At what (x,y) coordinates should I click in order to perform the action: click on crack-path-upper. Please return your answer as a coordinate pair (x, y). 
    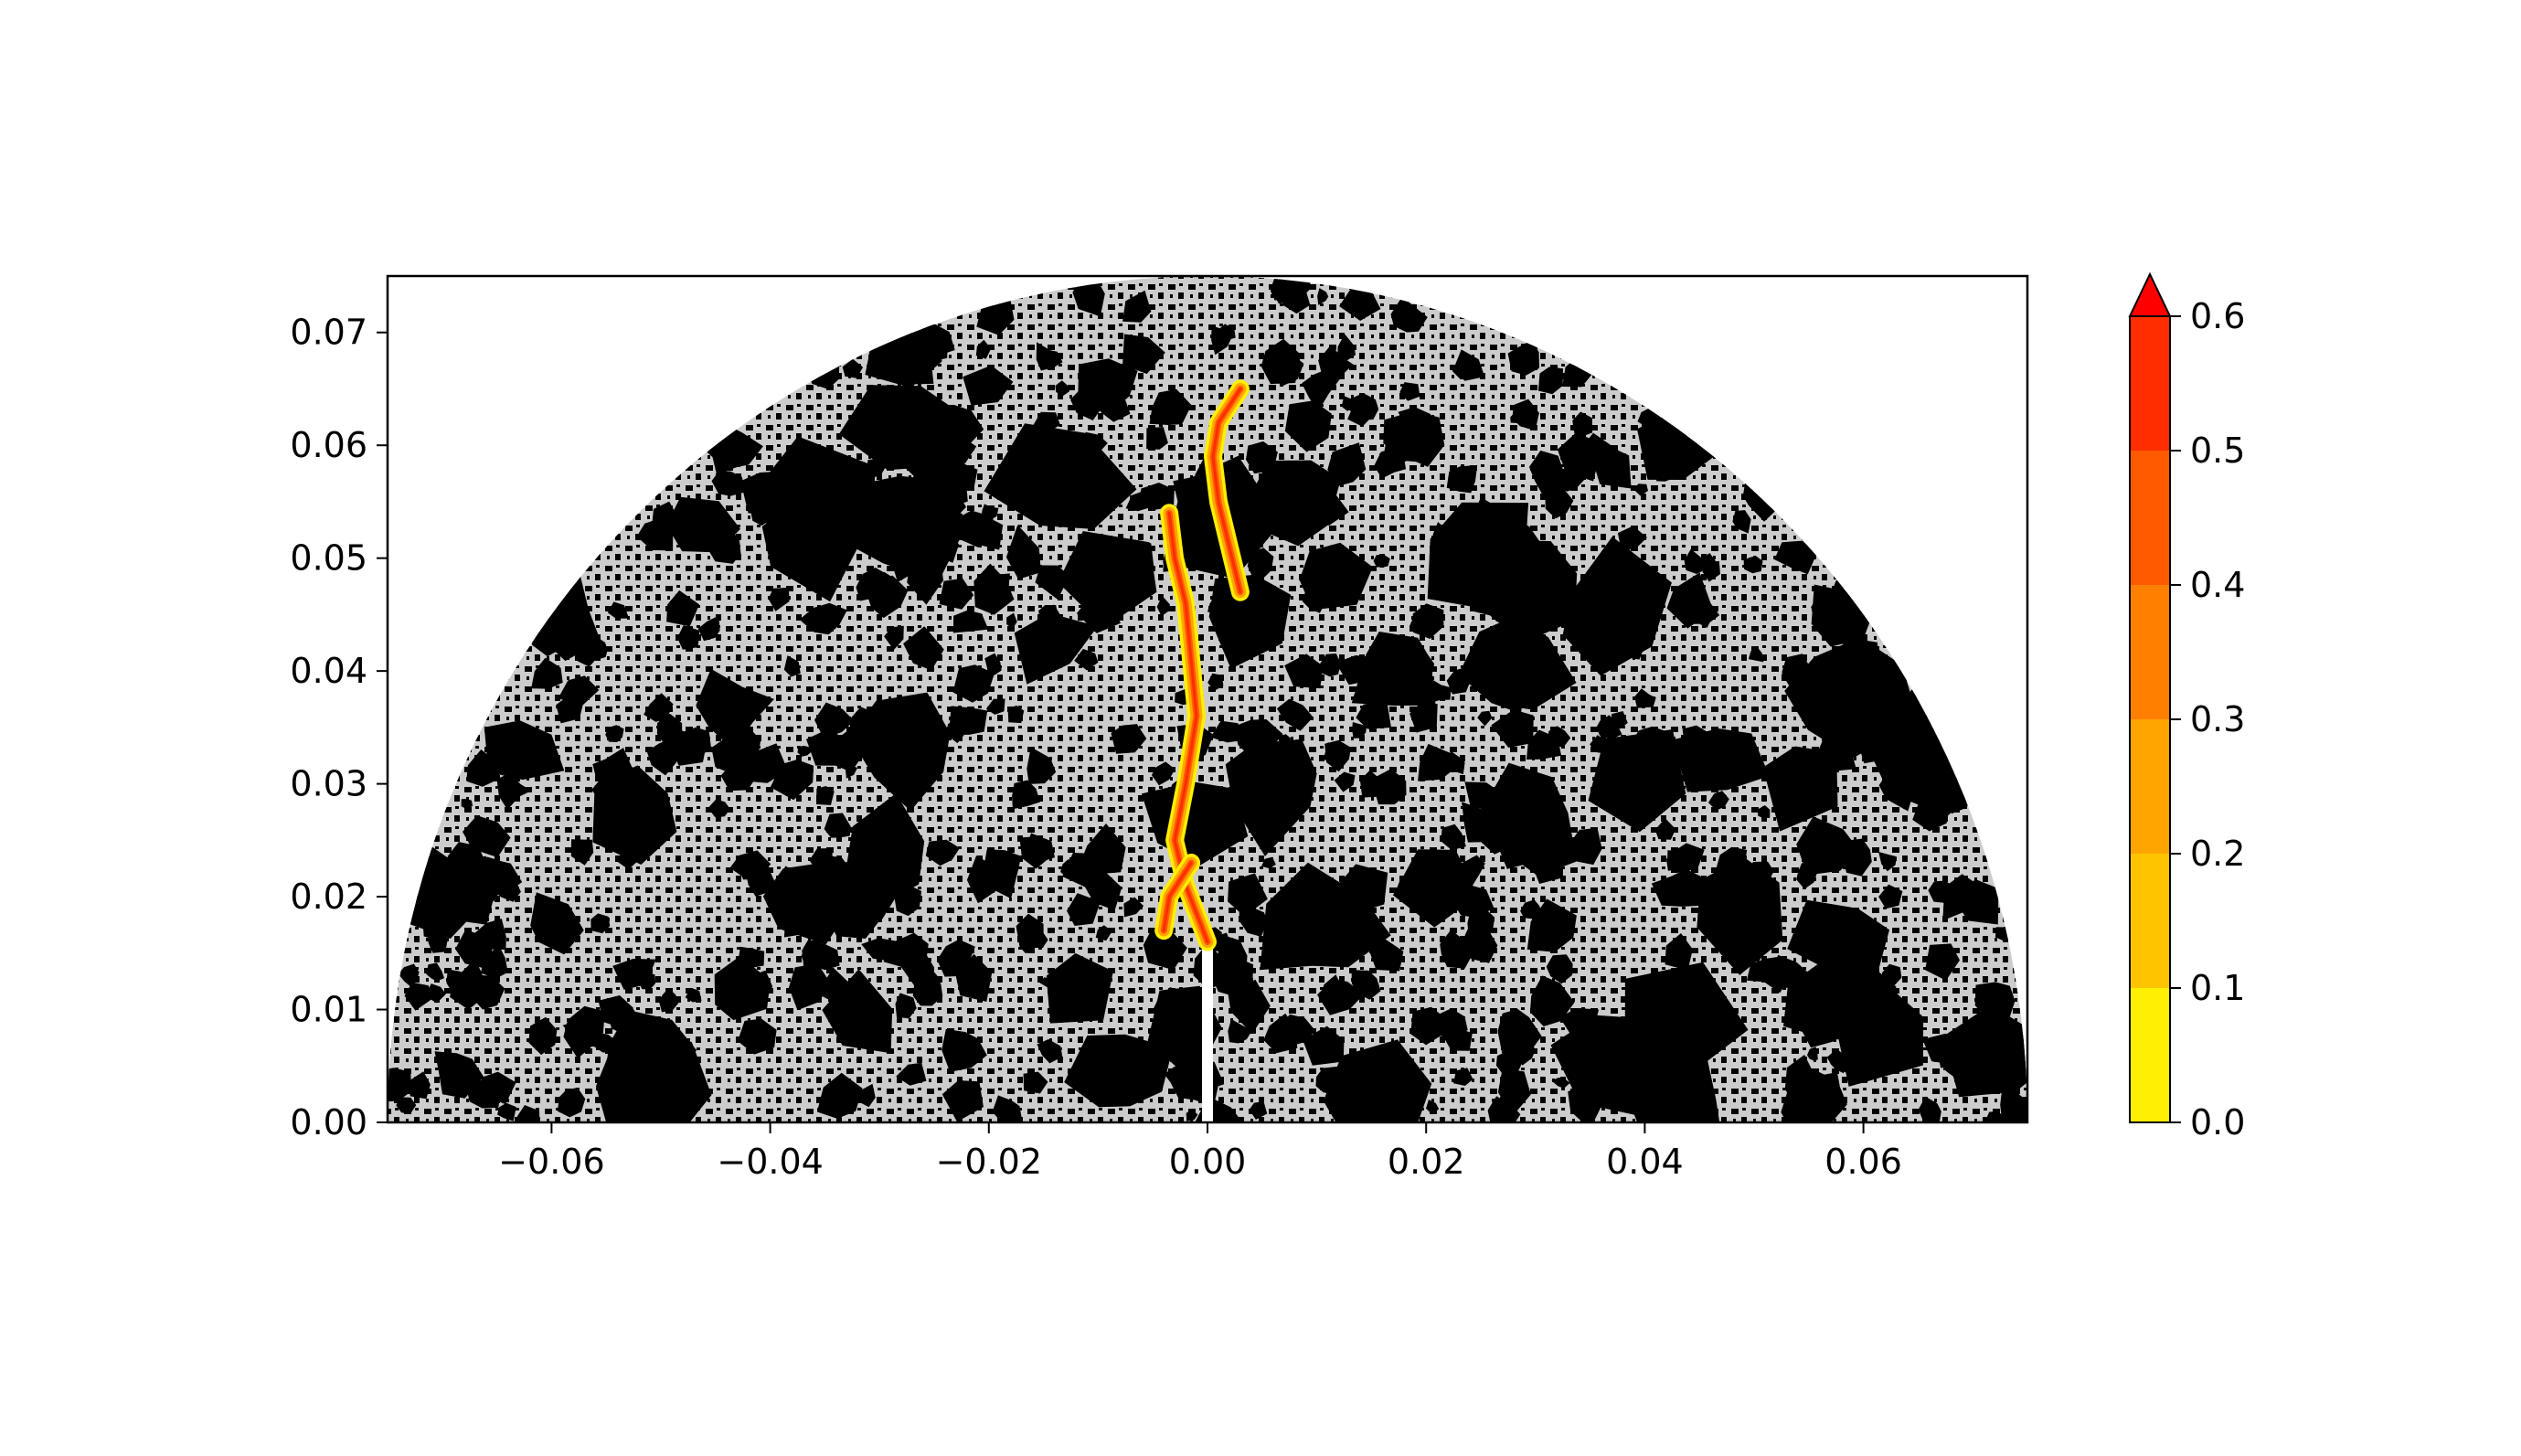
    Looking at the image, I should click on (1227, 490).